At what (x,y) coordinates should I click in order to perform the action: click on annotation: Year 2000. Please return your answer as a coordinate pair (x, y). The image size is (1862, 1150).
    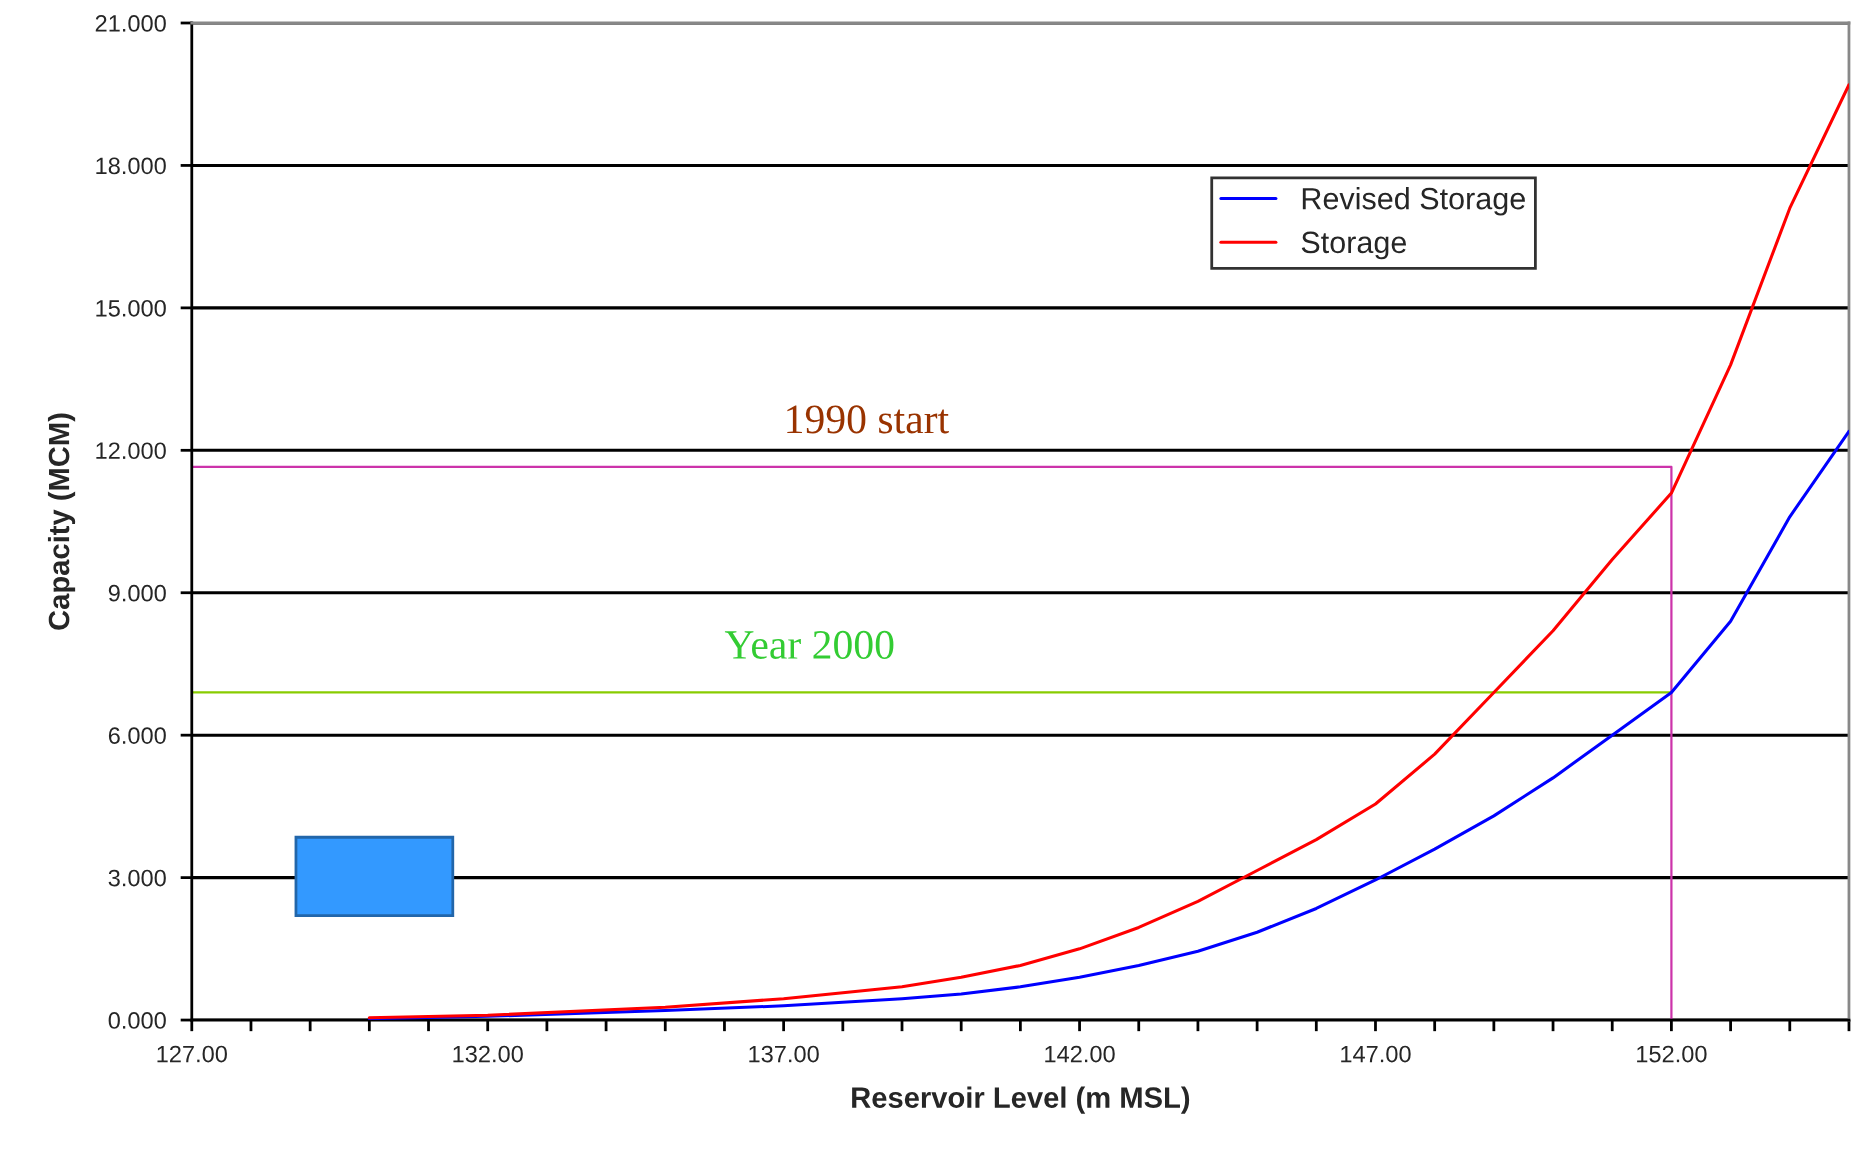
    Looking at the image, I should click on (809, 644).